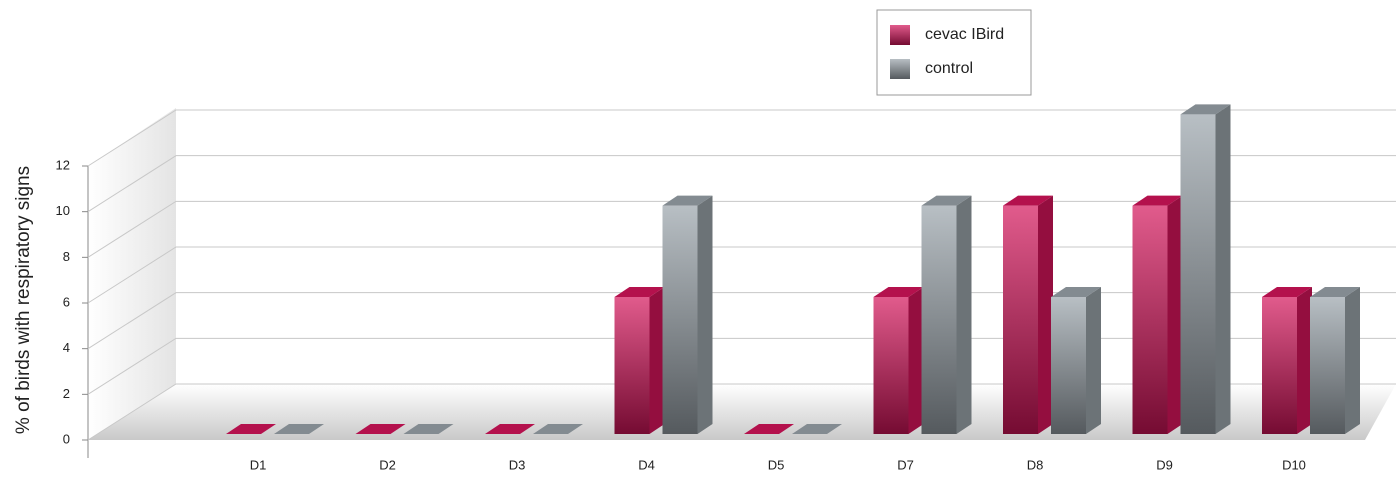 Image resolution: width=1396 pixels, height=483 pixels. What do you see at coordinates (66, 256) in the screenshot?
I see `y-tick-label: 8` at bounding box center [66, 256].